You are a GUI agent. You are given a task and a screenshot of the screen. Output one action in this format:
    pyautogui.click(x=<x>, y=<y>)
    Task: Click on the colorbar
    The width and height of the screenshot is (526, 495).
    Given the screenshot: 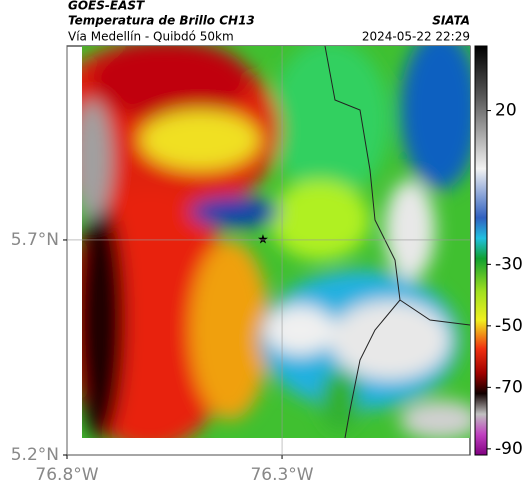 What is the action you would take?
    pyautogui.click(x=481, y=250)
    